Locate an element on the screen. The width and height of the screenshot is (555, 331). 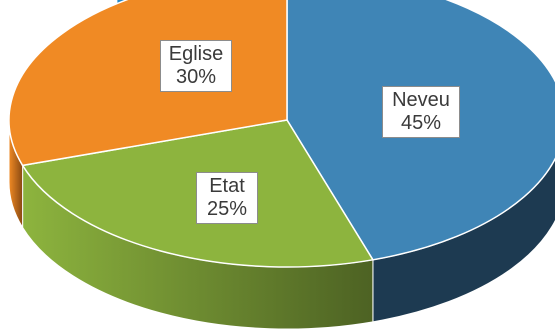
slice-label-etat: Etat 25% is located at coordinates (227, 198).